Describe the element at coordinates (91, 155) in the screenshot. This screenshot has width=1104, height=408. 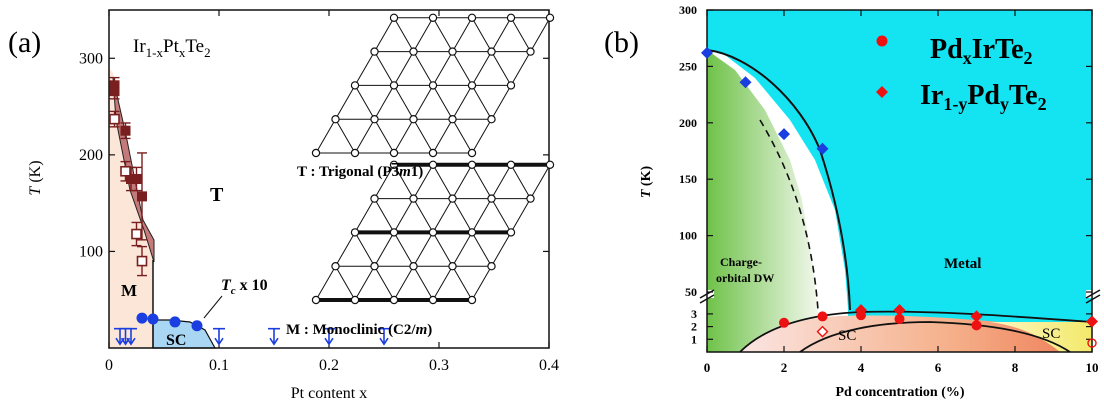
I see `y-tick-label-a: 200` at that location.